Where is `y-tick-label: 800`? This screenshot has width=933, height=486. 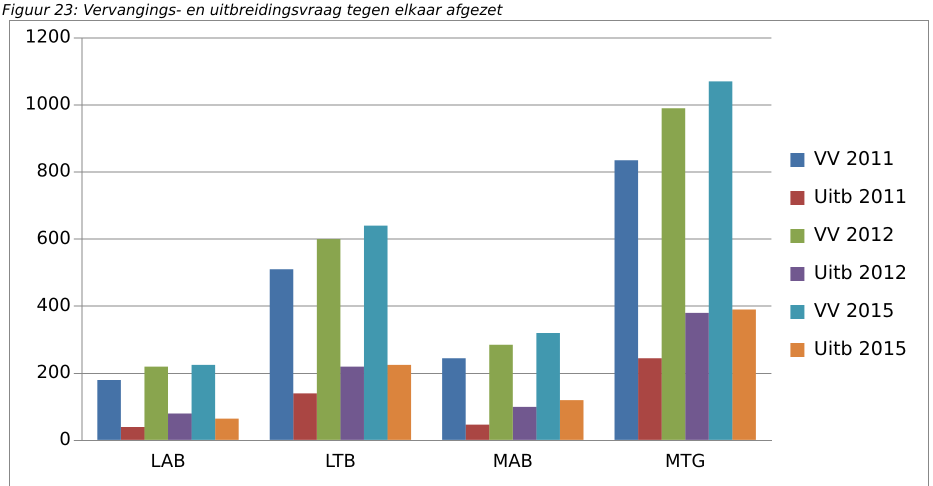 y-tick-label: 800 is located at coordinates (53, 171).